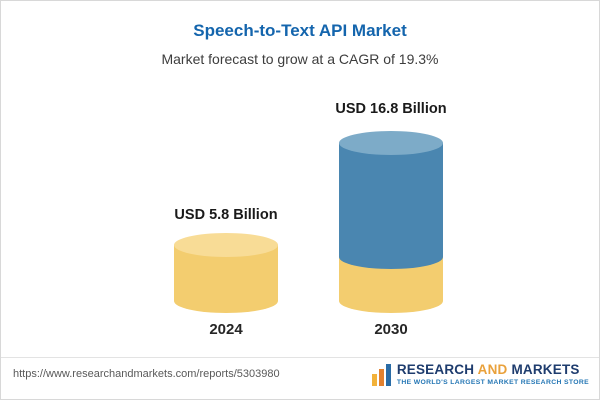  I want to click on footer-divider, so click(300, 357).